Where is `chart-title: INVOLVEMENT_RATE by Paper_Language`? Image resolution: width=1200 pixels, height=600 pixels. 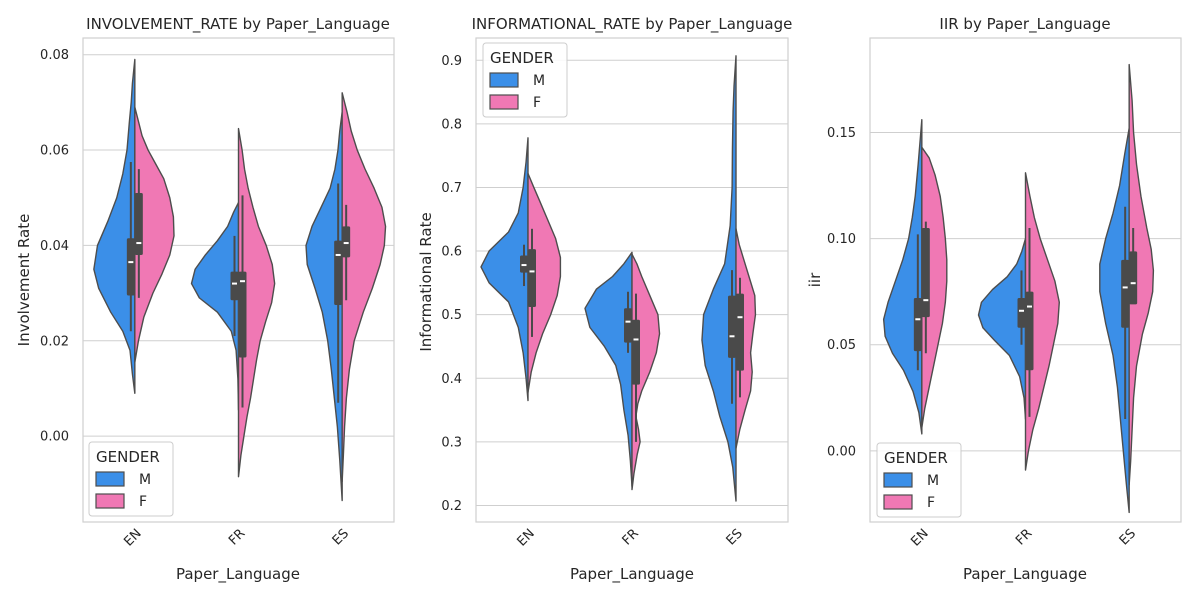 chart-title: INVOLVEMENT_RATE by Paper_Language is located at coordinates (238, 24).